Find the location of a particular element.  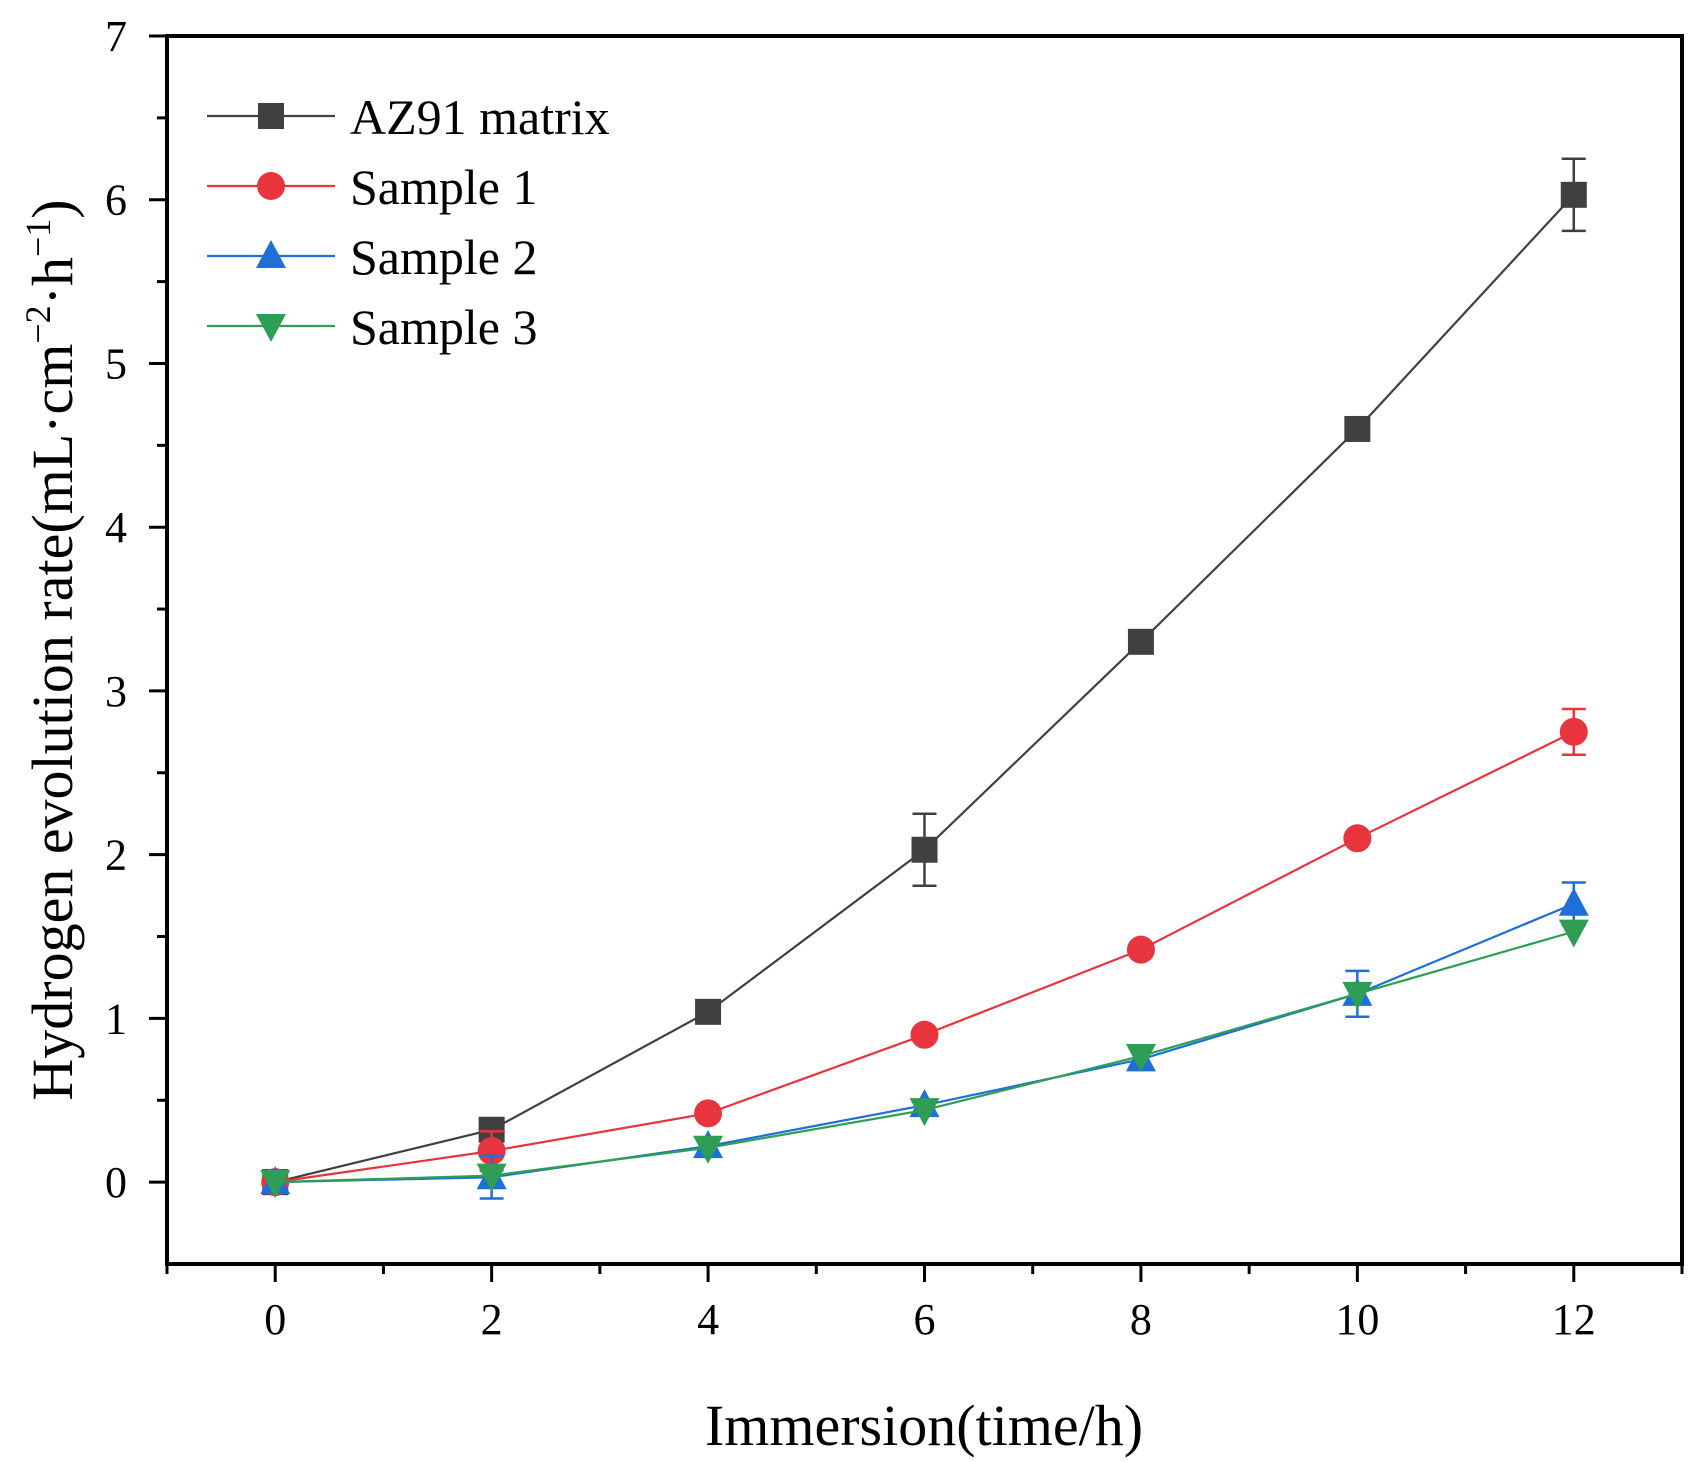

y-tick-label: 1 is located at coordinates (116, 1018).